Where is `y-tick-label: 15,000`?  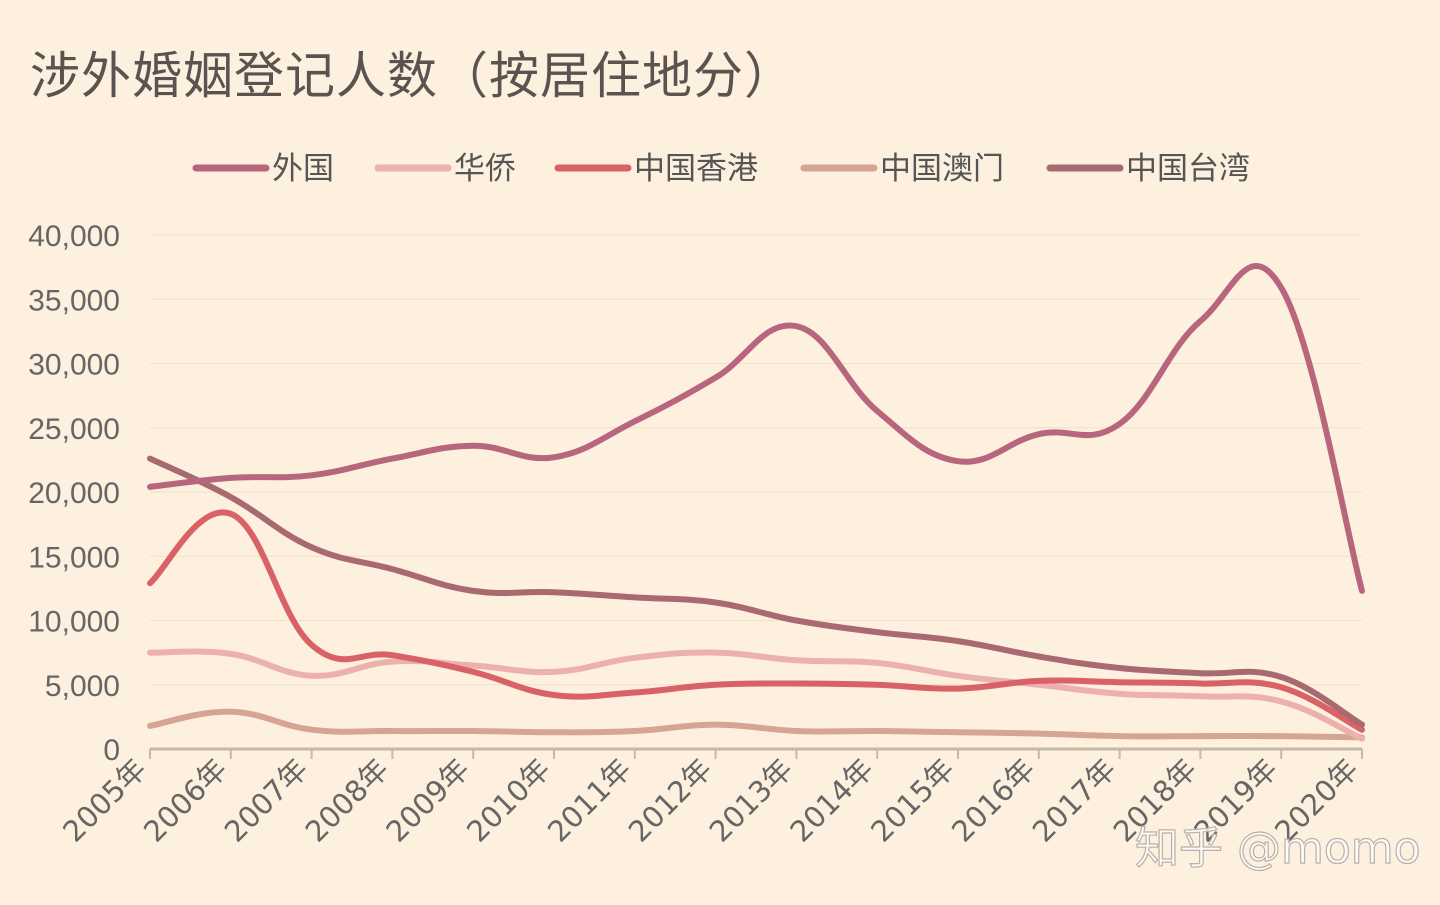 y-tick-label: 15,000 is located at coordinates (74, 557).